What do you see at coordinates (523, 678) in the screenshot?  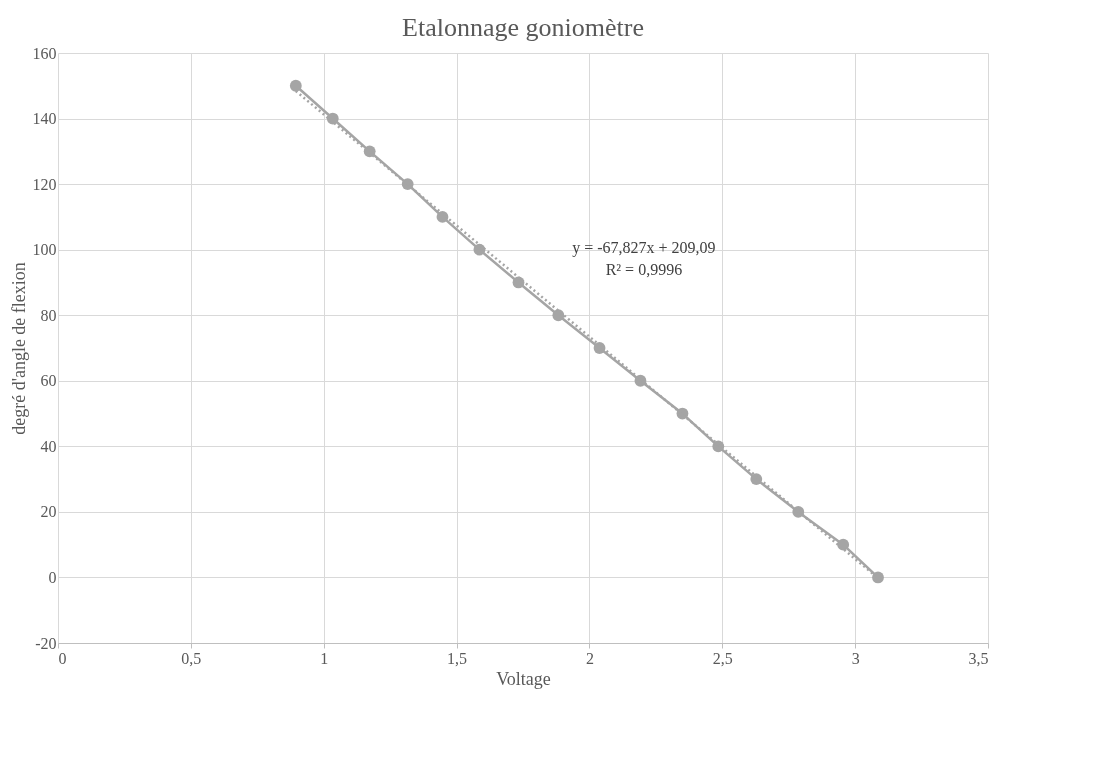 I see `x-axis-title: Voltage` at bounding box center [523, 678].